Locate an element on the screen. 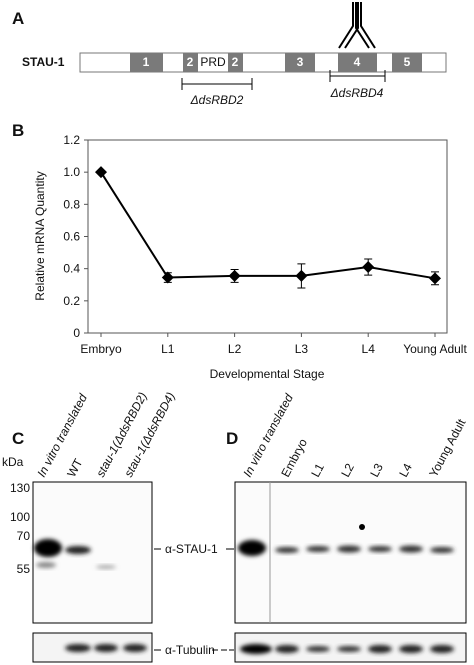 The width and height of the screenshot is (474, 665). panel-label: B is located at coordinates (18, 130).